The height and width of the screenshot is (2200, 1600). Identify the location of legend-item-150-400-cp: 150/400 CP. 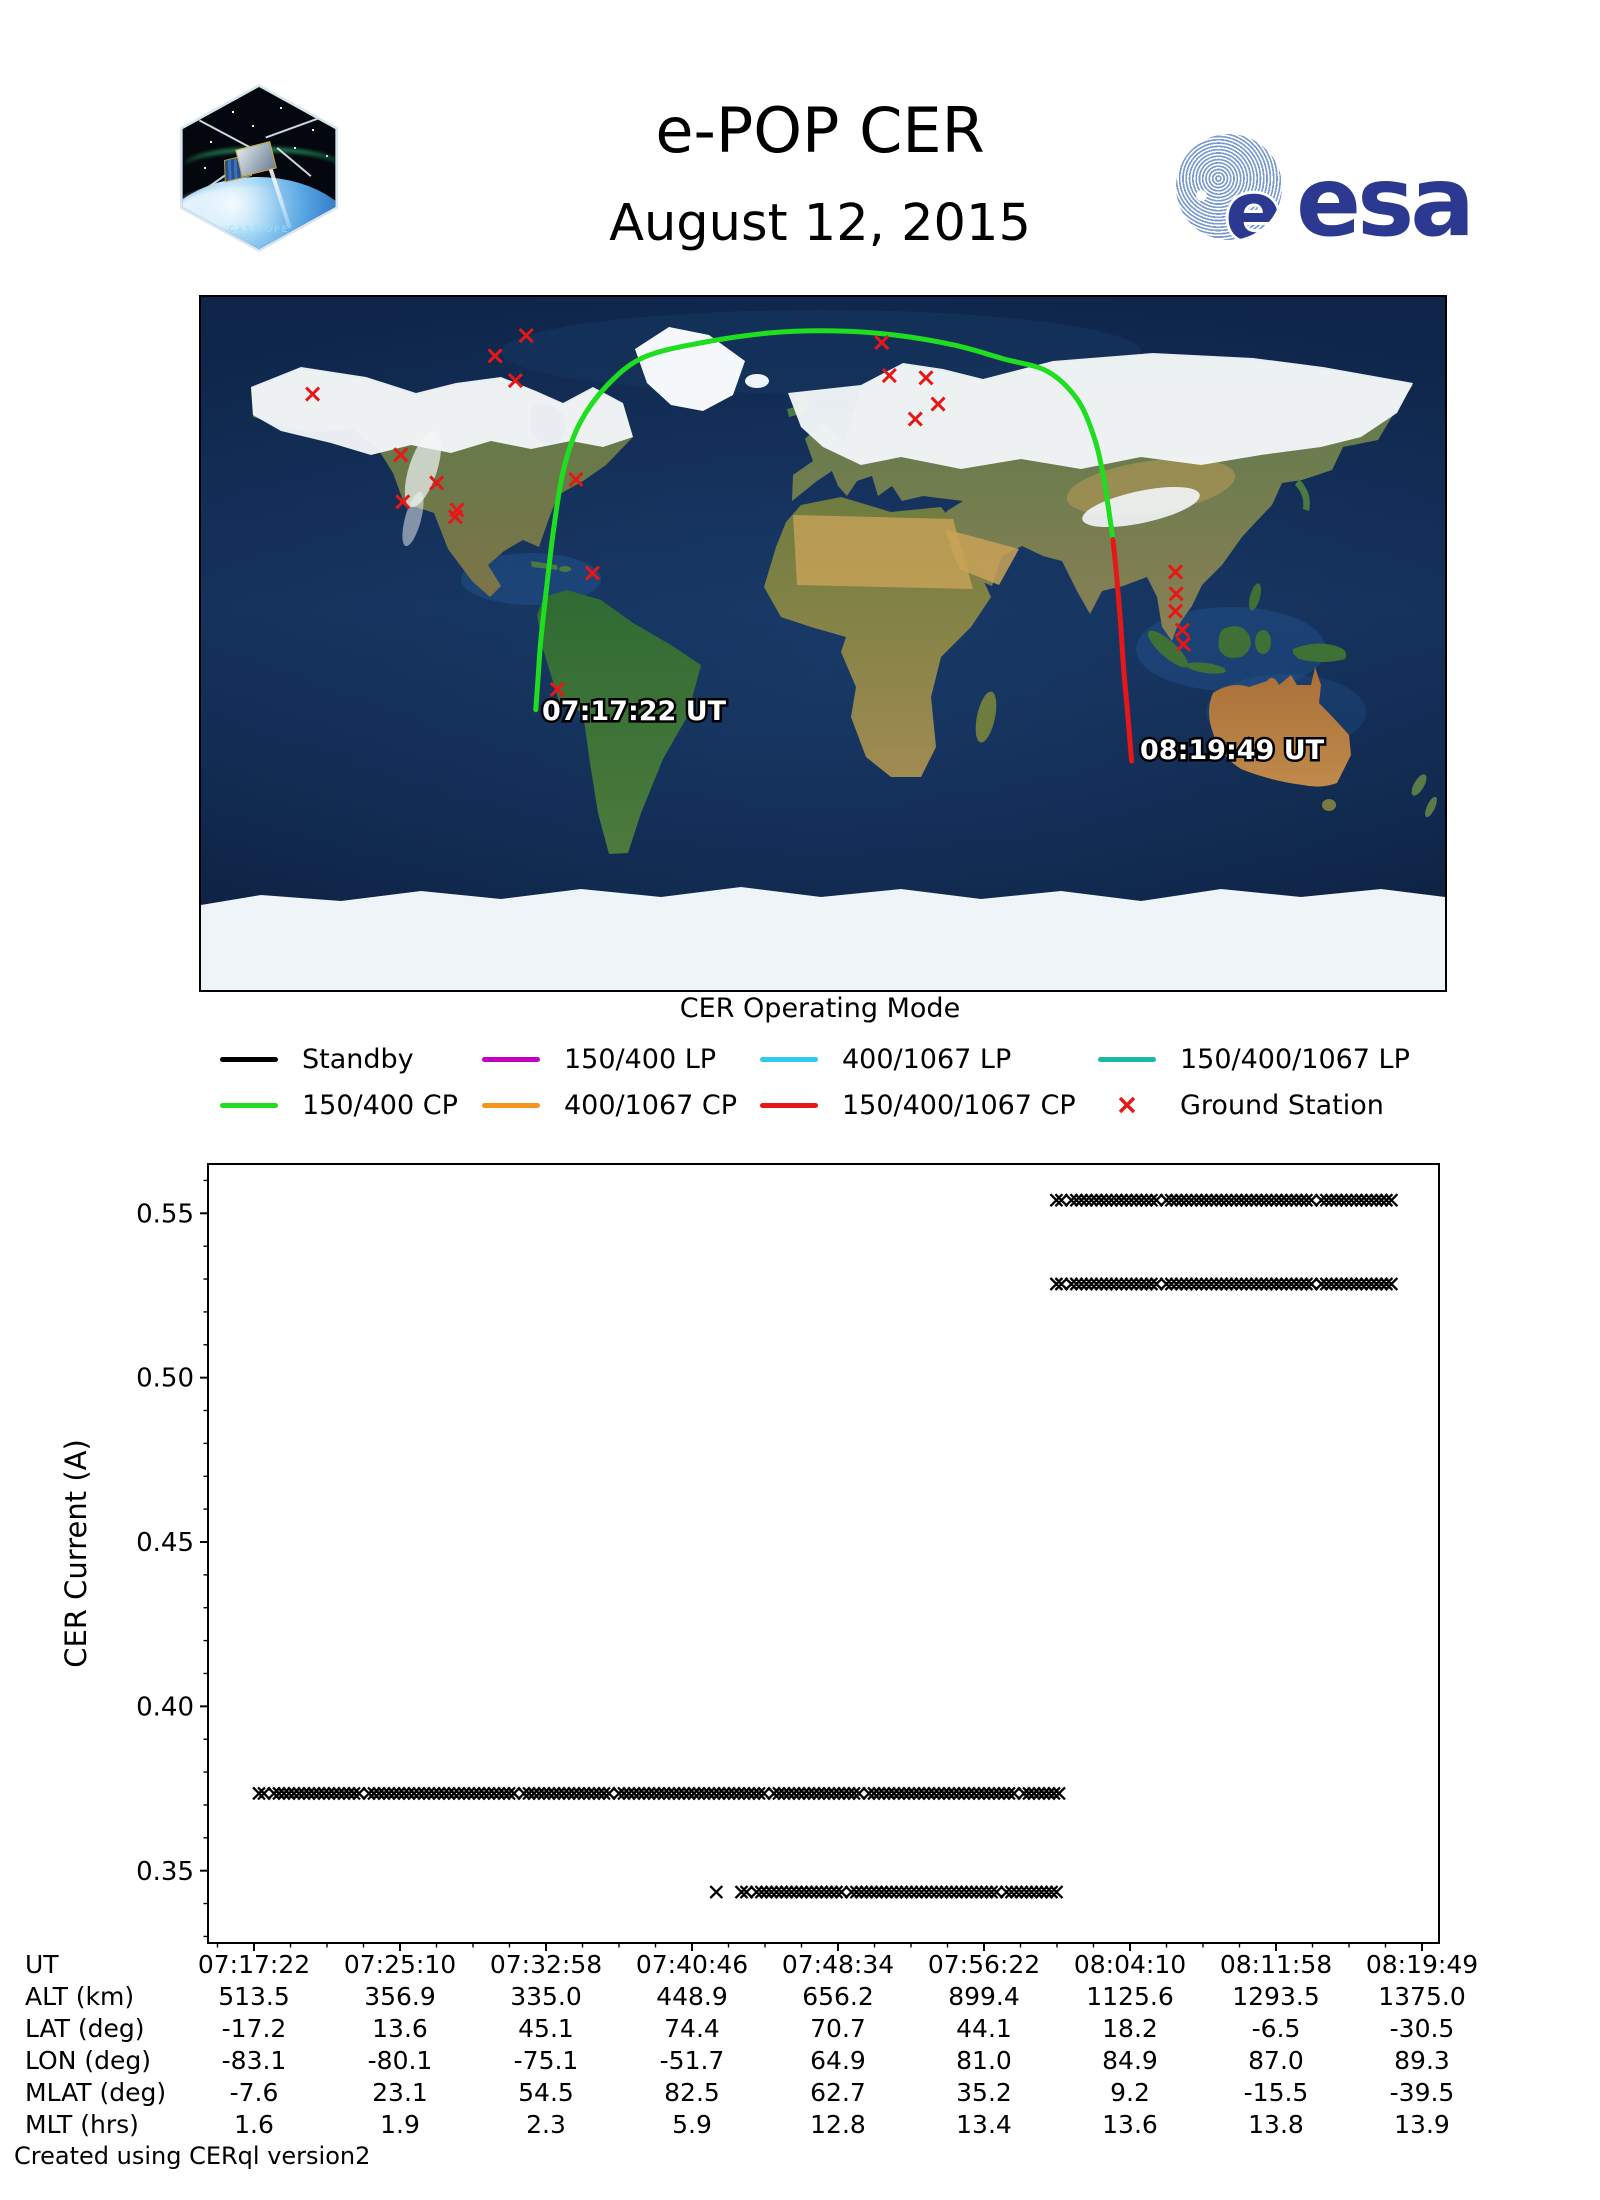
(351, 1105).